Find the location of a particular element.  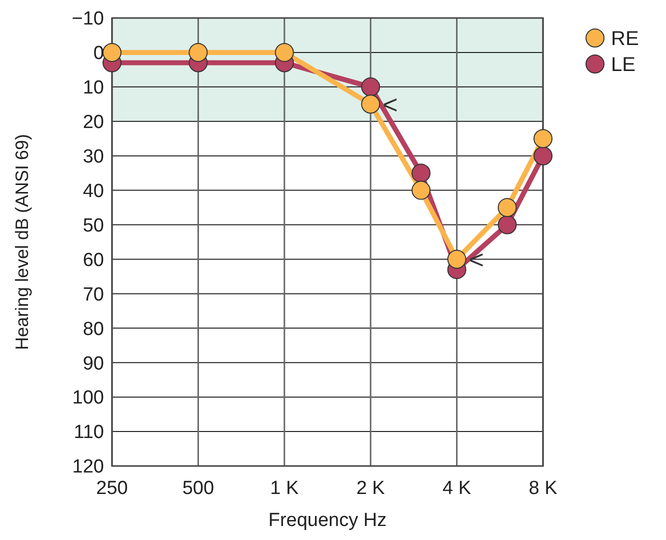

x-tick-label: 4 K is located at coordinates (457, 488).